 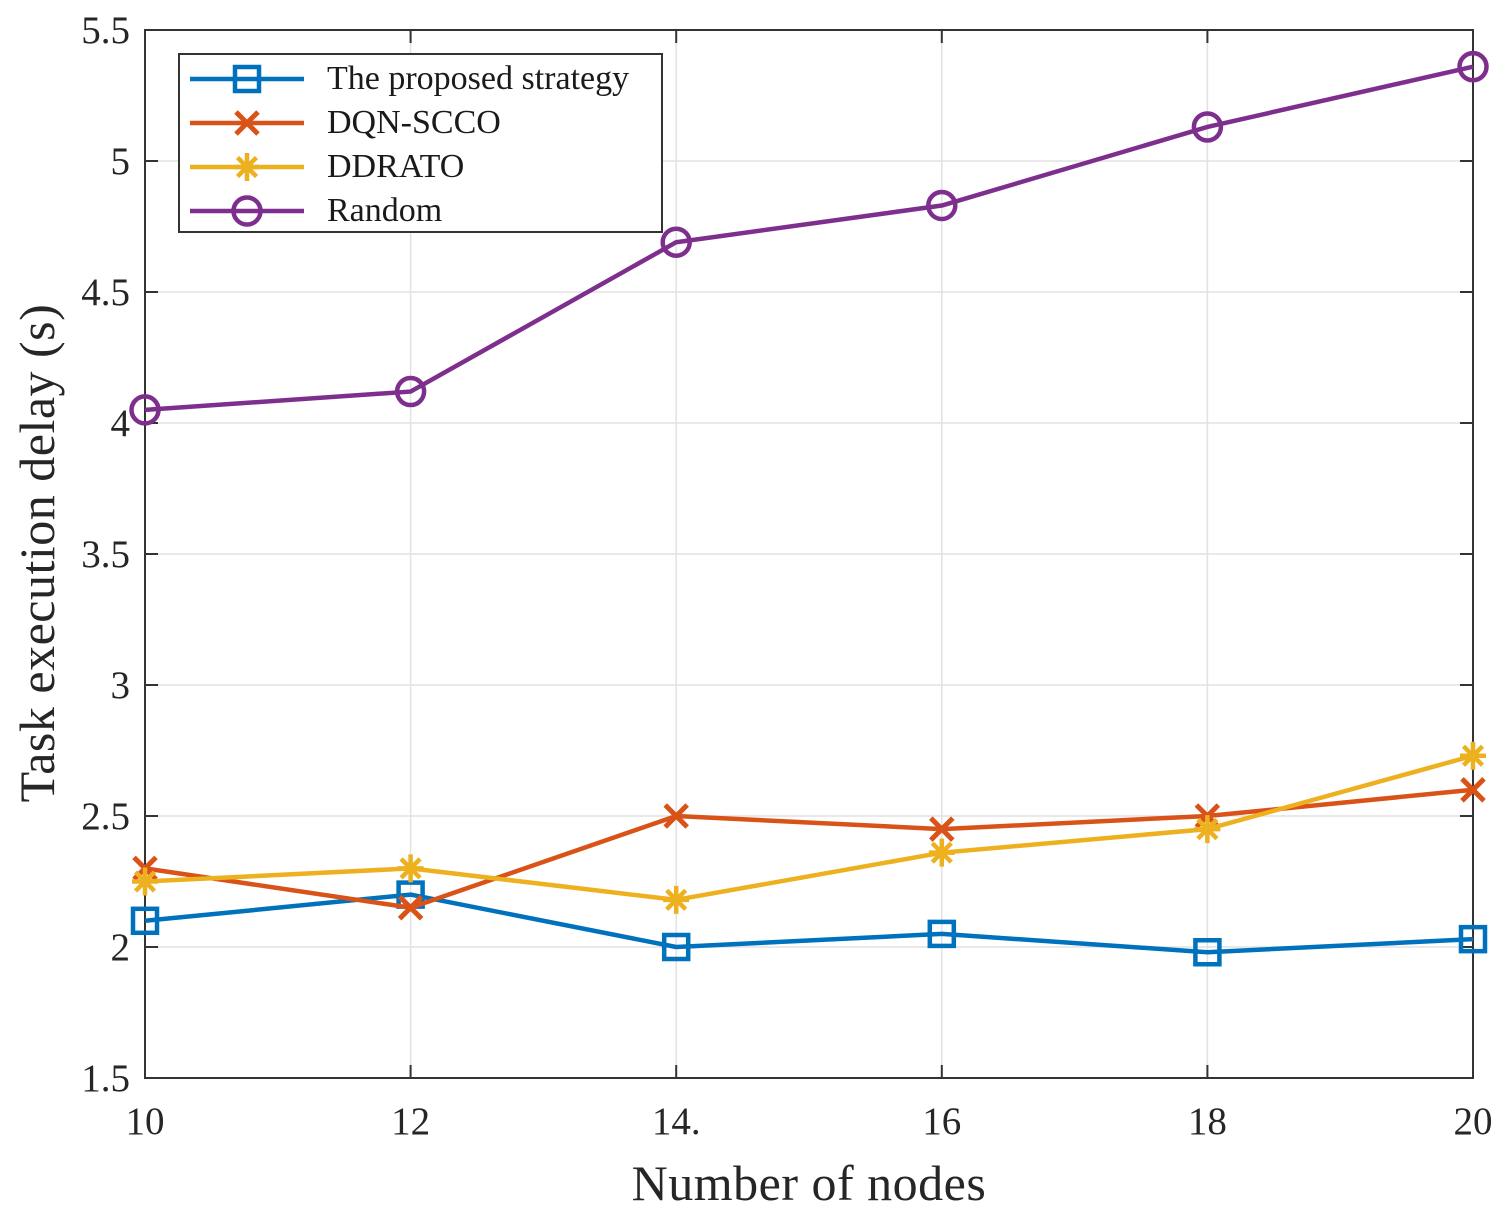 I want to click on series-line-dqn-scco, so click(x=809, y=848).